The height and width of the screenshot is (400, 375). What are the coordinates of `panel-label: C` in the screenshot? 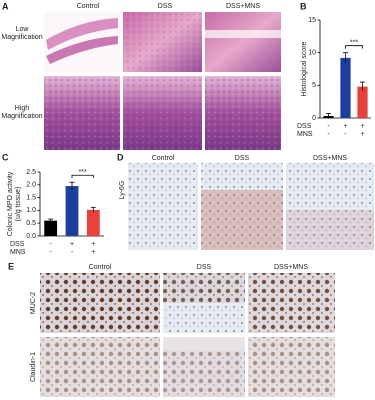 It's located at (5, 157).